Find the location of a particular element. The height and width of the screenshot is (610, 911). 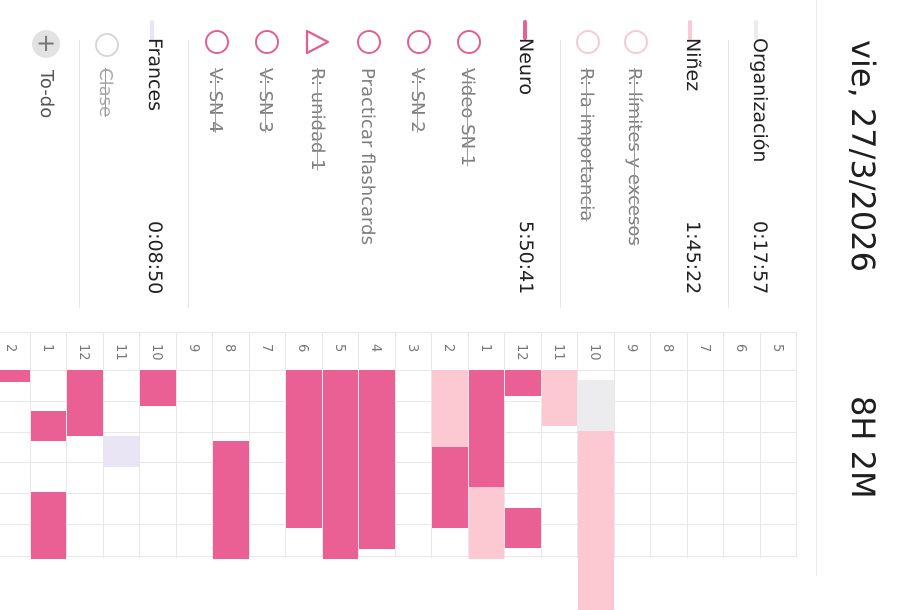

category-color-ninez is located at coordinates (690, 30).